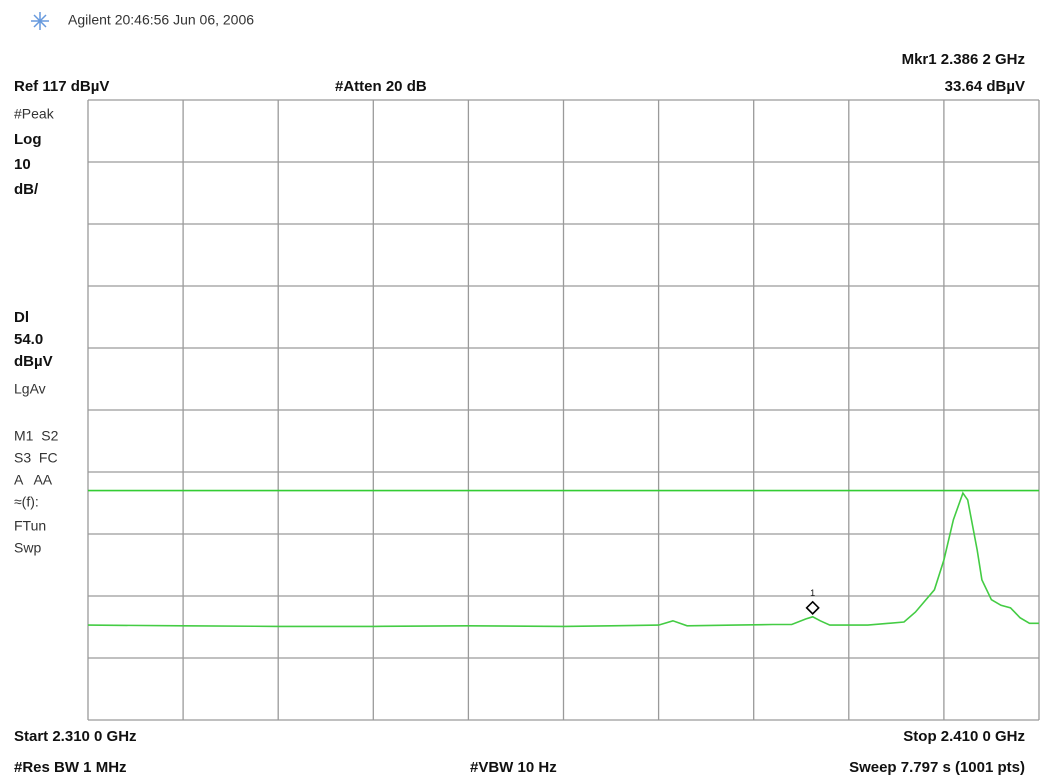 The height and width of the screenshot is (781, 1040). What do you see at coordinates (161, 20) in the screenshot?
I see `header: Agilent 20:46:56 Jun 06, 2006` at bounding box center [161, 20].